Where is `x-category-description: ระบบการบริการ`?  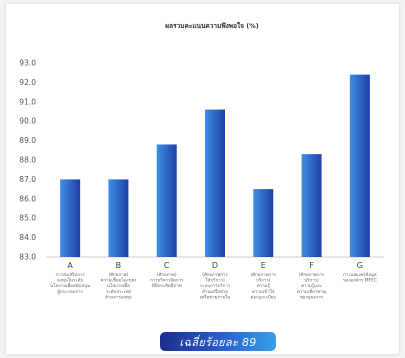
x-category-description: ระบบการบริการ is located at coordinates (215, 286).